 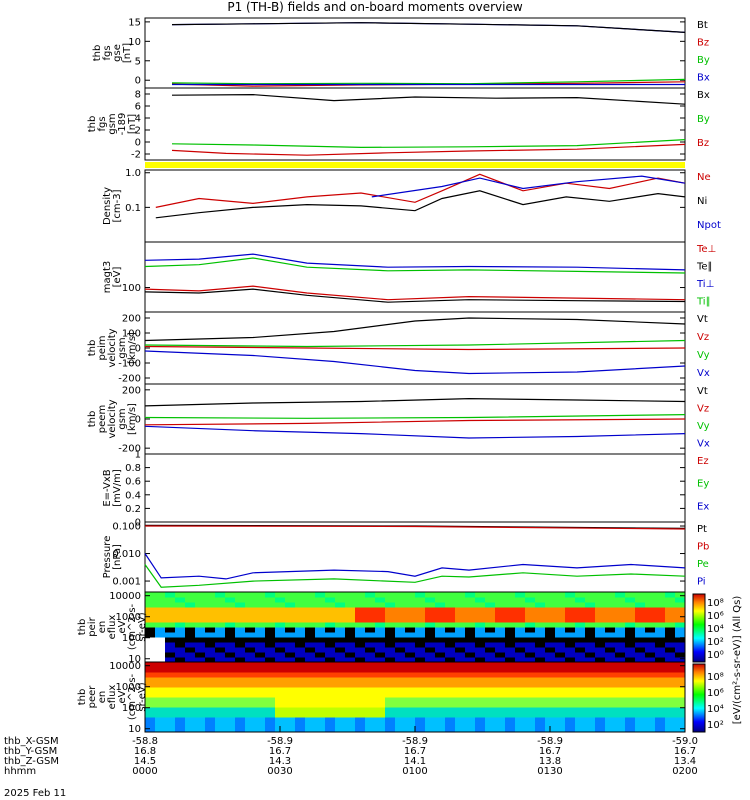 I want to click on legend-fgs_gse: Bt, so click(x=702, y=25).